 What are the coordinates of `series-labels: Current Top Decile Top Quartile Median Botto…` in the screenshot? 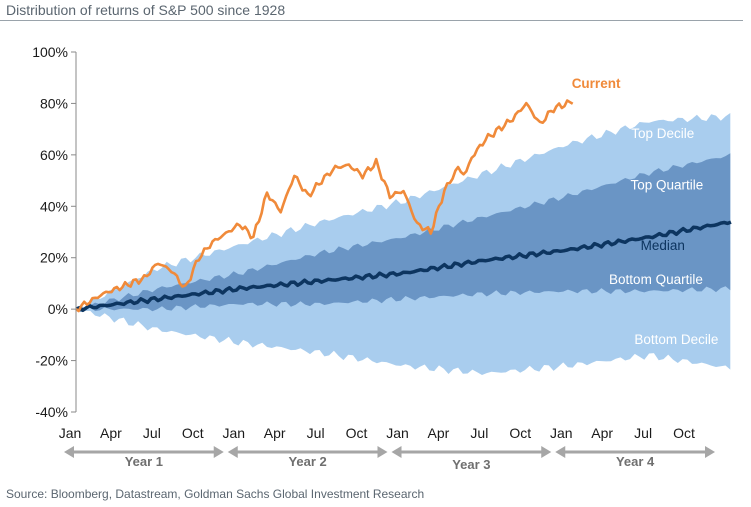 It's located at (645, 211).